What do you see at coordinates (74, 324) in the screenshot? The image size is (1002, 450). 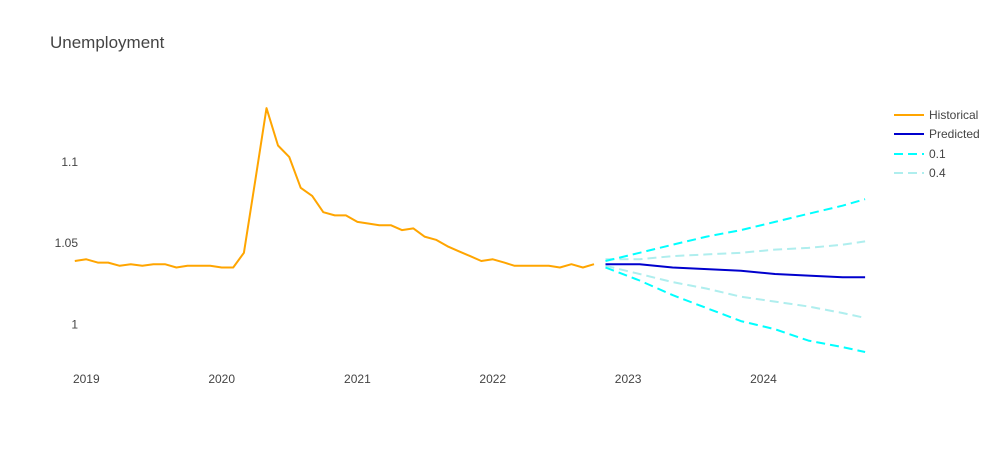 I see `y-tick-label: 1` at bounding box center [74, 324].